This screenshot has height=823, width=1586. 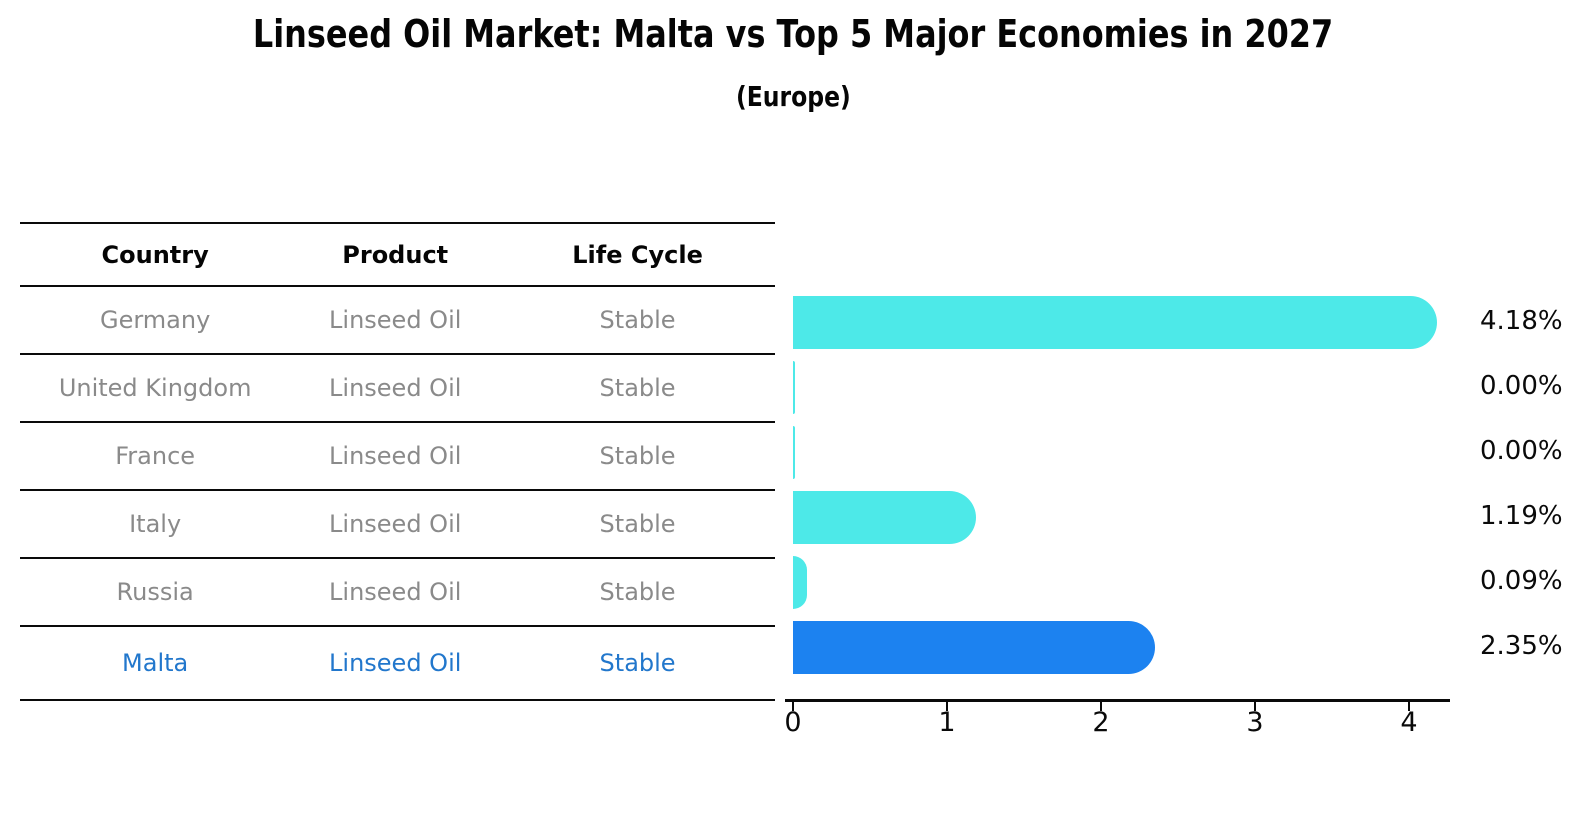 I want to click on cell-country: Italy, so click(x=155, y=524).